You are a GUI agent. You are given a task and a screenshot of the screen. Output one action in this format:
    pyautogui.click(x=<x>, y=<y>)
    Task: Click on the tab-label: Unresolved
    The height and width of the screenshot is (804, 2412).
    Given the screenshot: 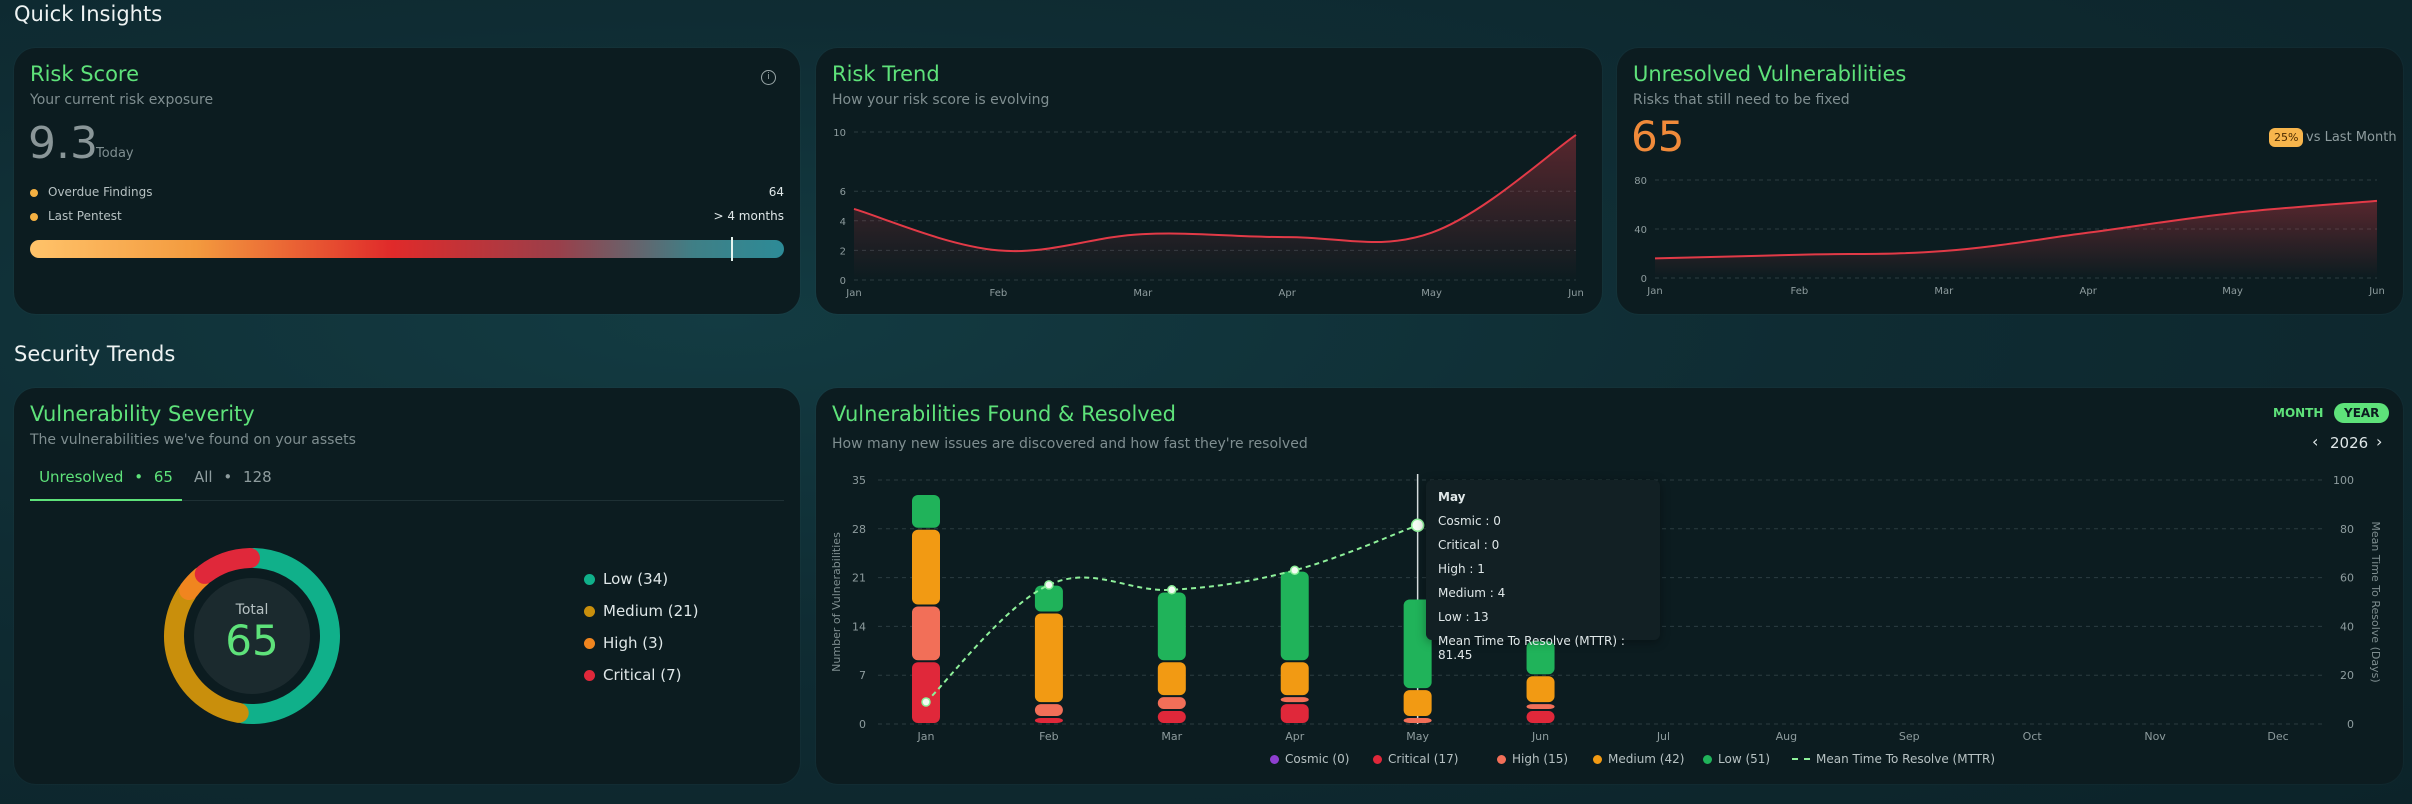 What is the action you would take?
    pyautogui.click(x=81, y=477)
    